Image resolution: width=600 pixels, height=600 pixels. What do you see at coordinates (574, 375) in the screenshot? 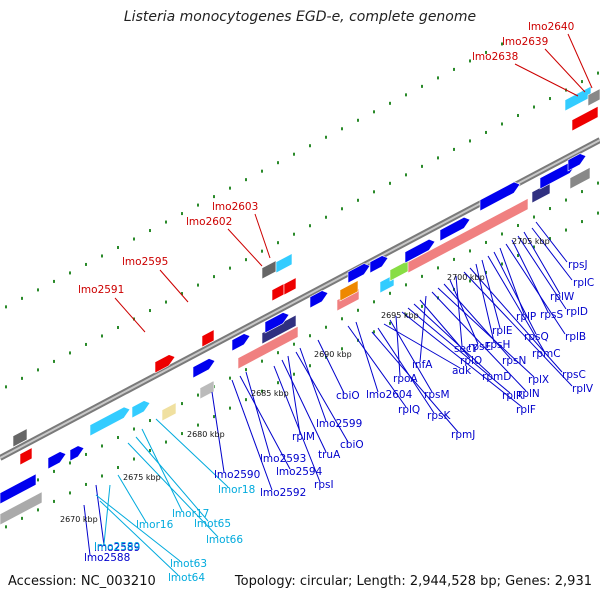
I see `blue-gene-label: rpsC` at bounding box center [574, 375].